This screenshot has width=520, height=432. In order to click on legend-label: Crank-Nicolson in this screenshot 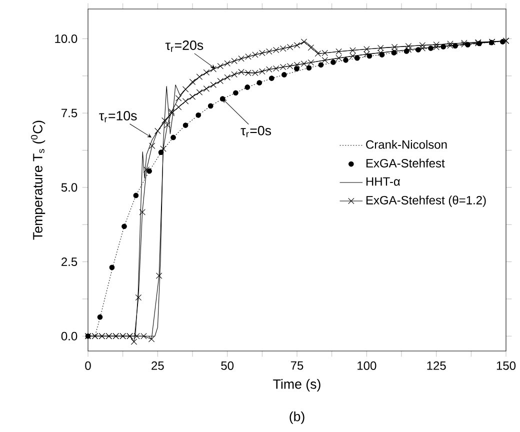, I will do `click(406, 144)`.